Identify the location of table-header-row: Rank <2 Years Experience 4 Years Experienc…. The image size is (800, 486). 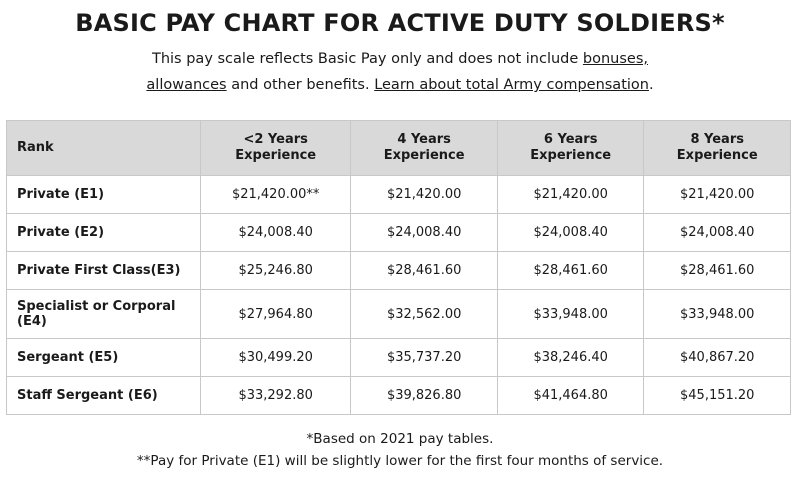
(399, 148).